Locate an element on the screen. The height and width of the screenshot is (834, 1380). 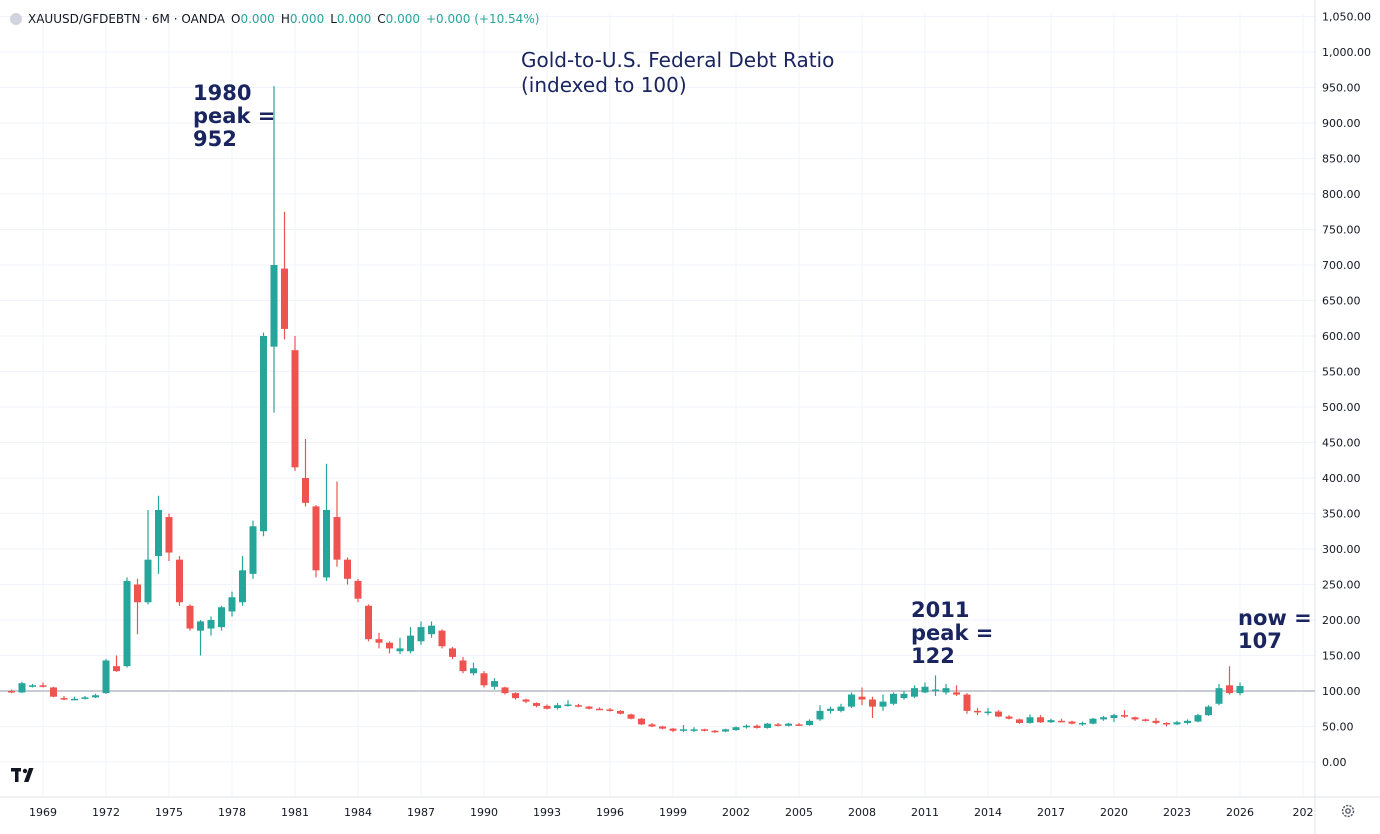
symbol-label: XAUUSD/GFDEBTN · 6M · OANDA is located at coordinates (126, 19).